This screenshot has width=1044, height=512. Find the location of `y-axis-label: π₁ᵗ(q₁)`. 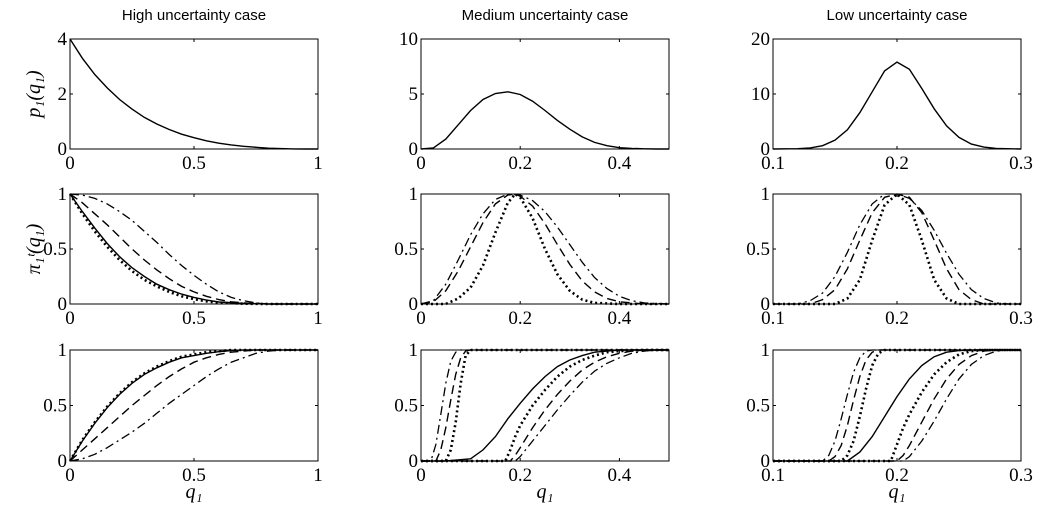

y-axis-label: π₁ᵗ(q₁) is located at coordinates (34, 248).